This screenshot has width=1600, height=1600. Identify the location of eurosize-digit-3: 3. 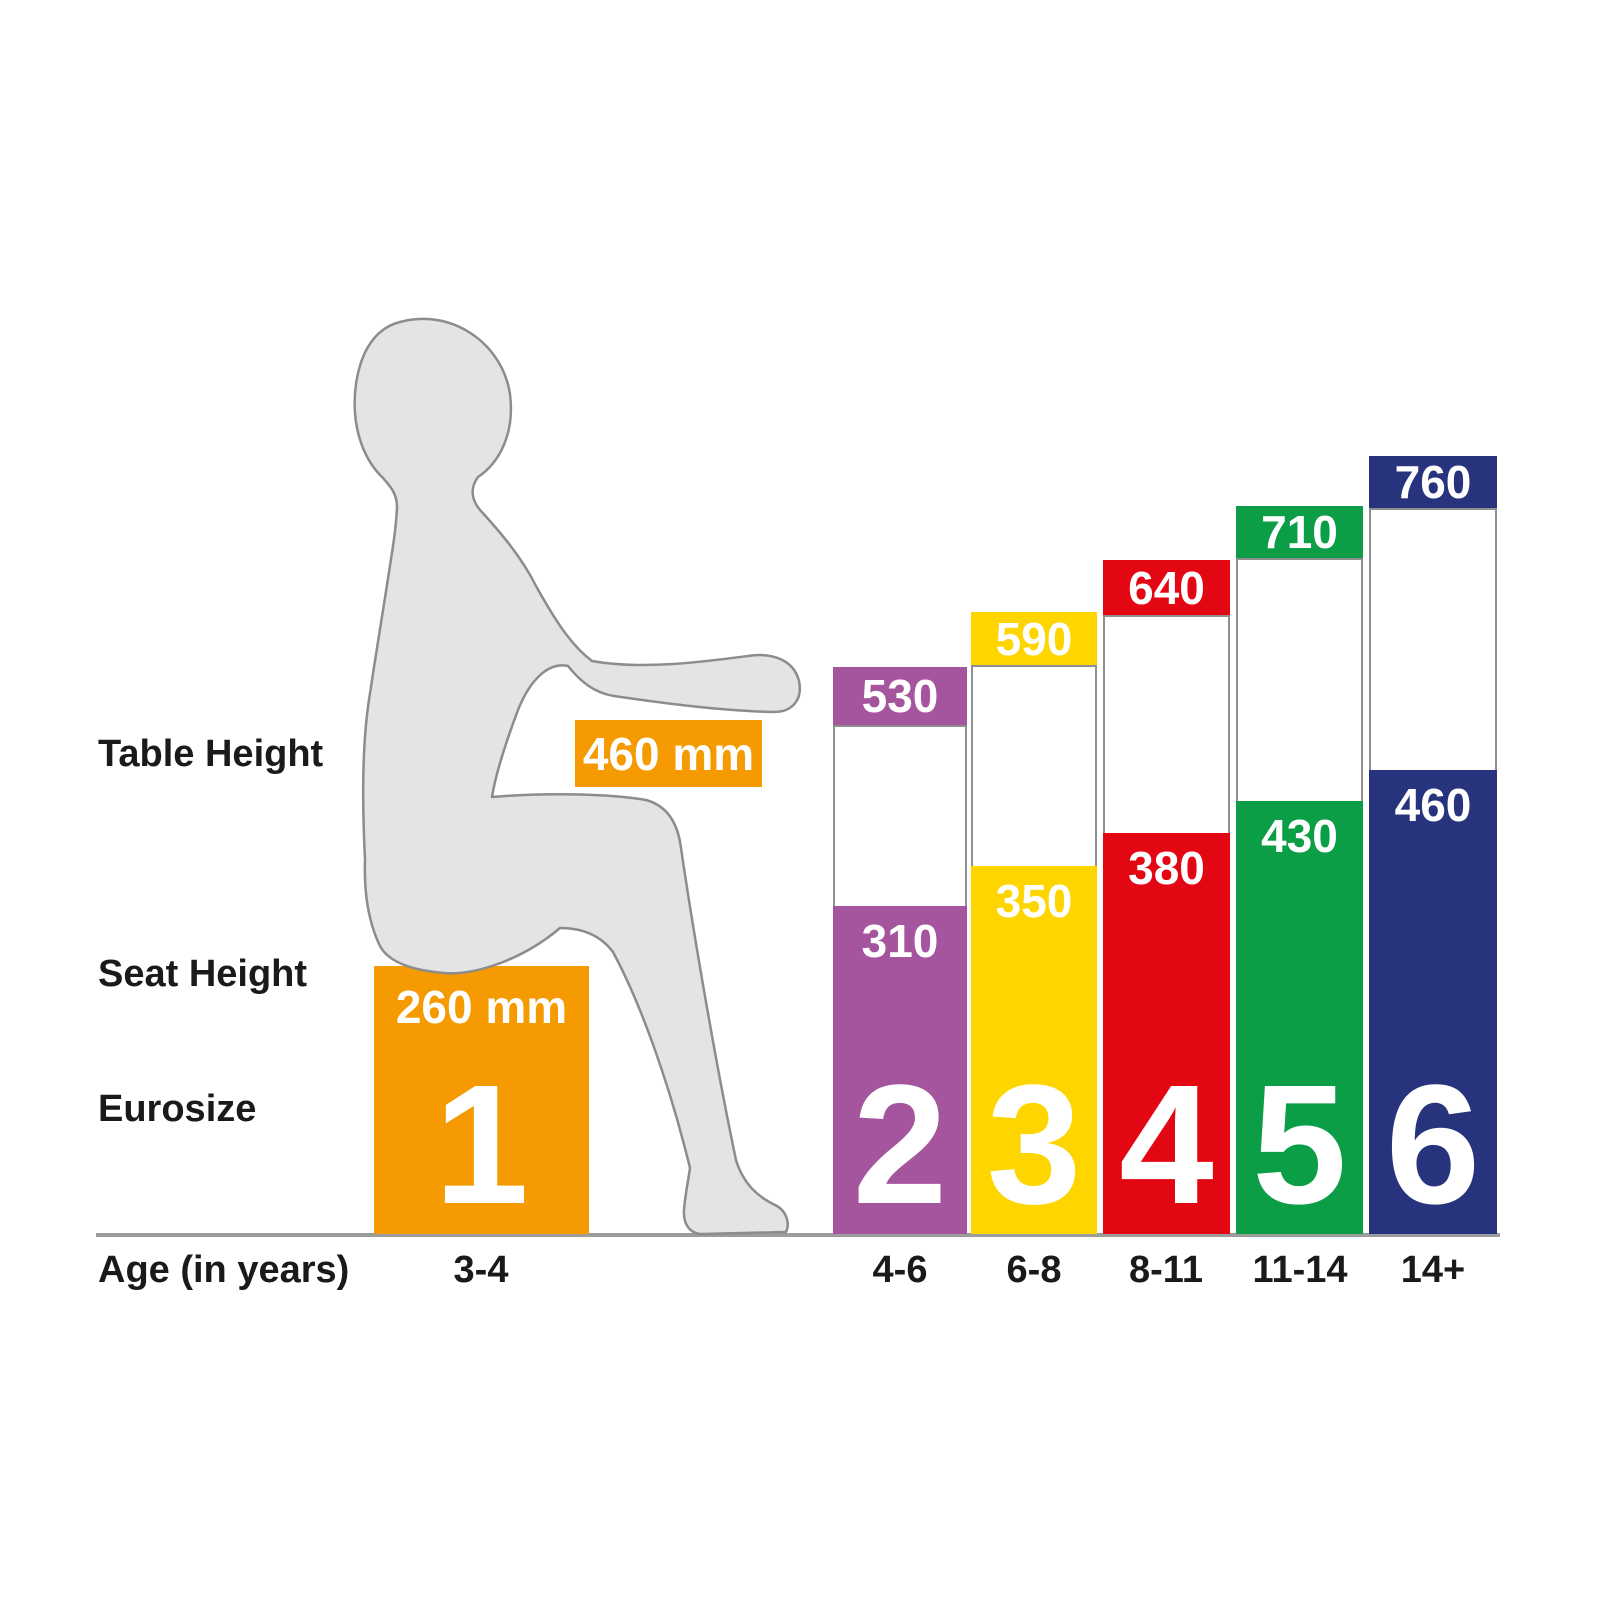
(1034, 1145).